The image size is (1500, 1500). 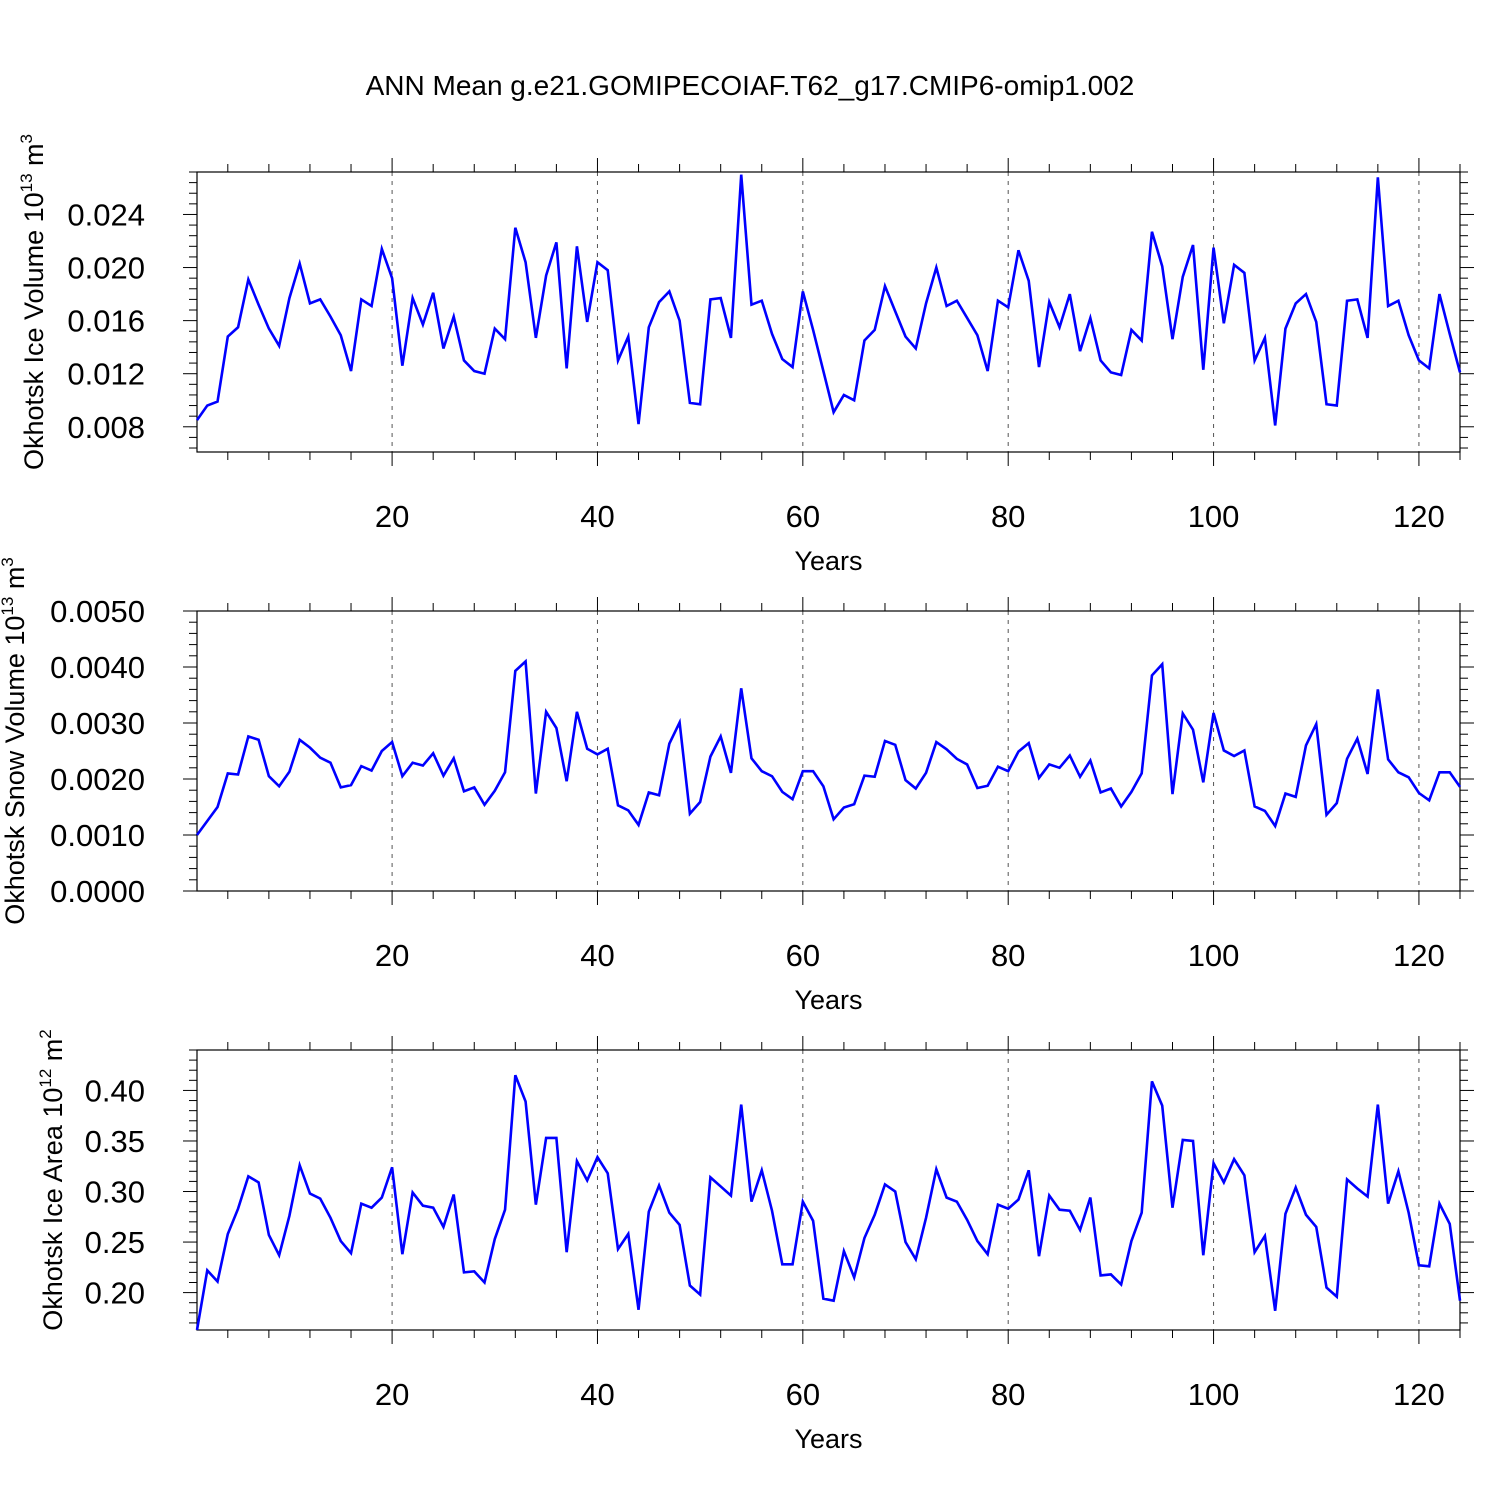 What do you see at coordinates (115, 1141) in the screenshot?
I see `y-tick-label: 0.35` at bounding box center [115, 1141].